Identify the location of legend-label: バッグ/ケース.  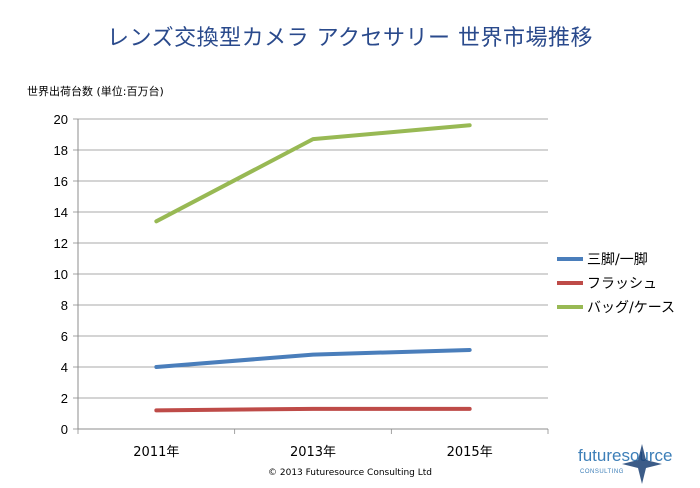
(631, 308).